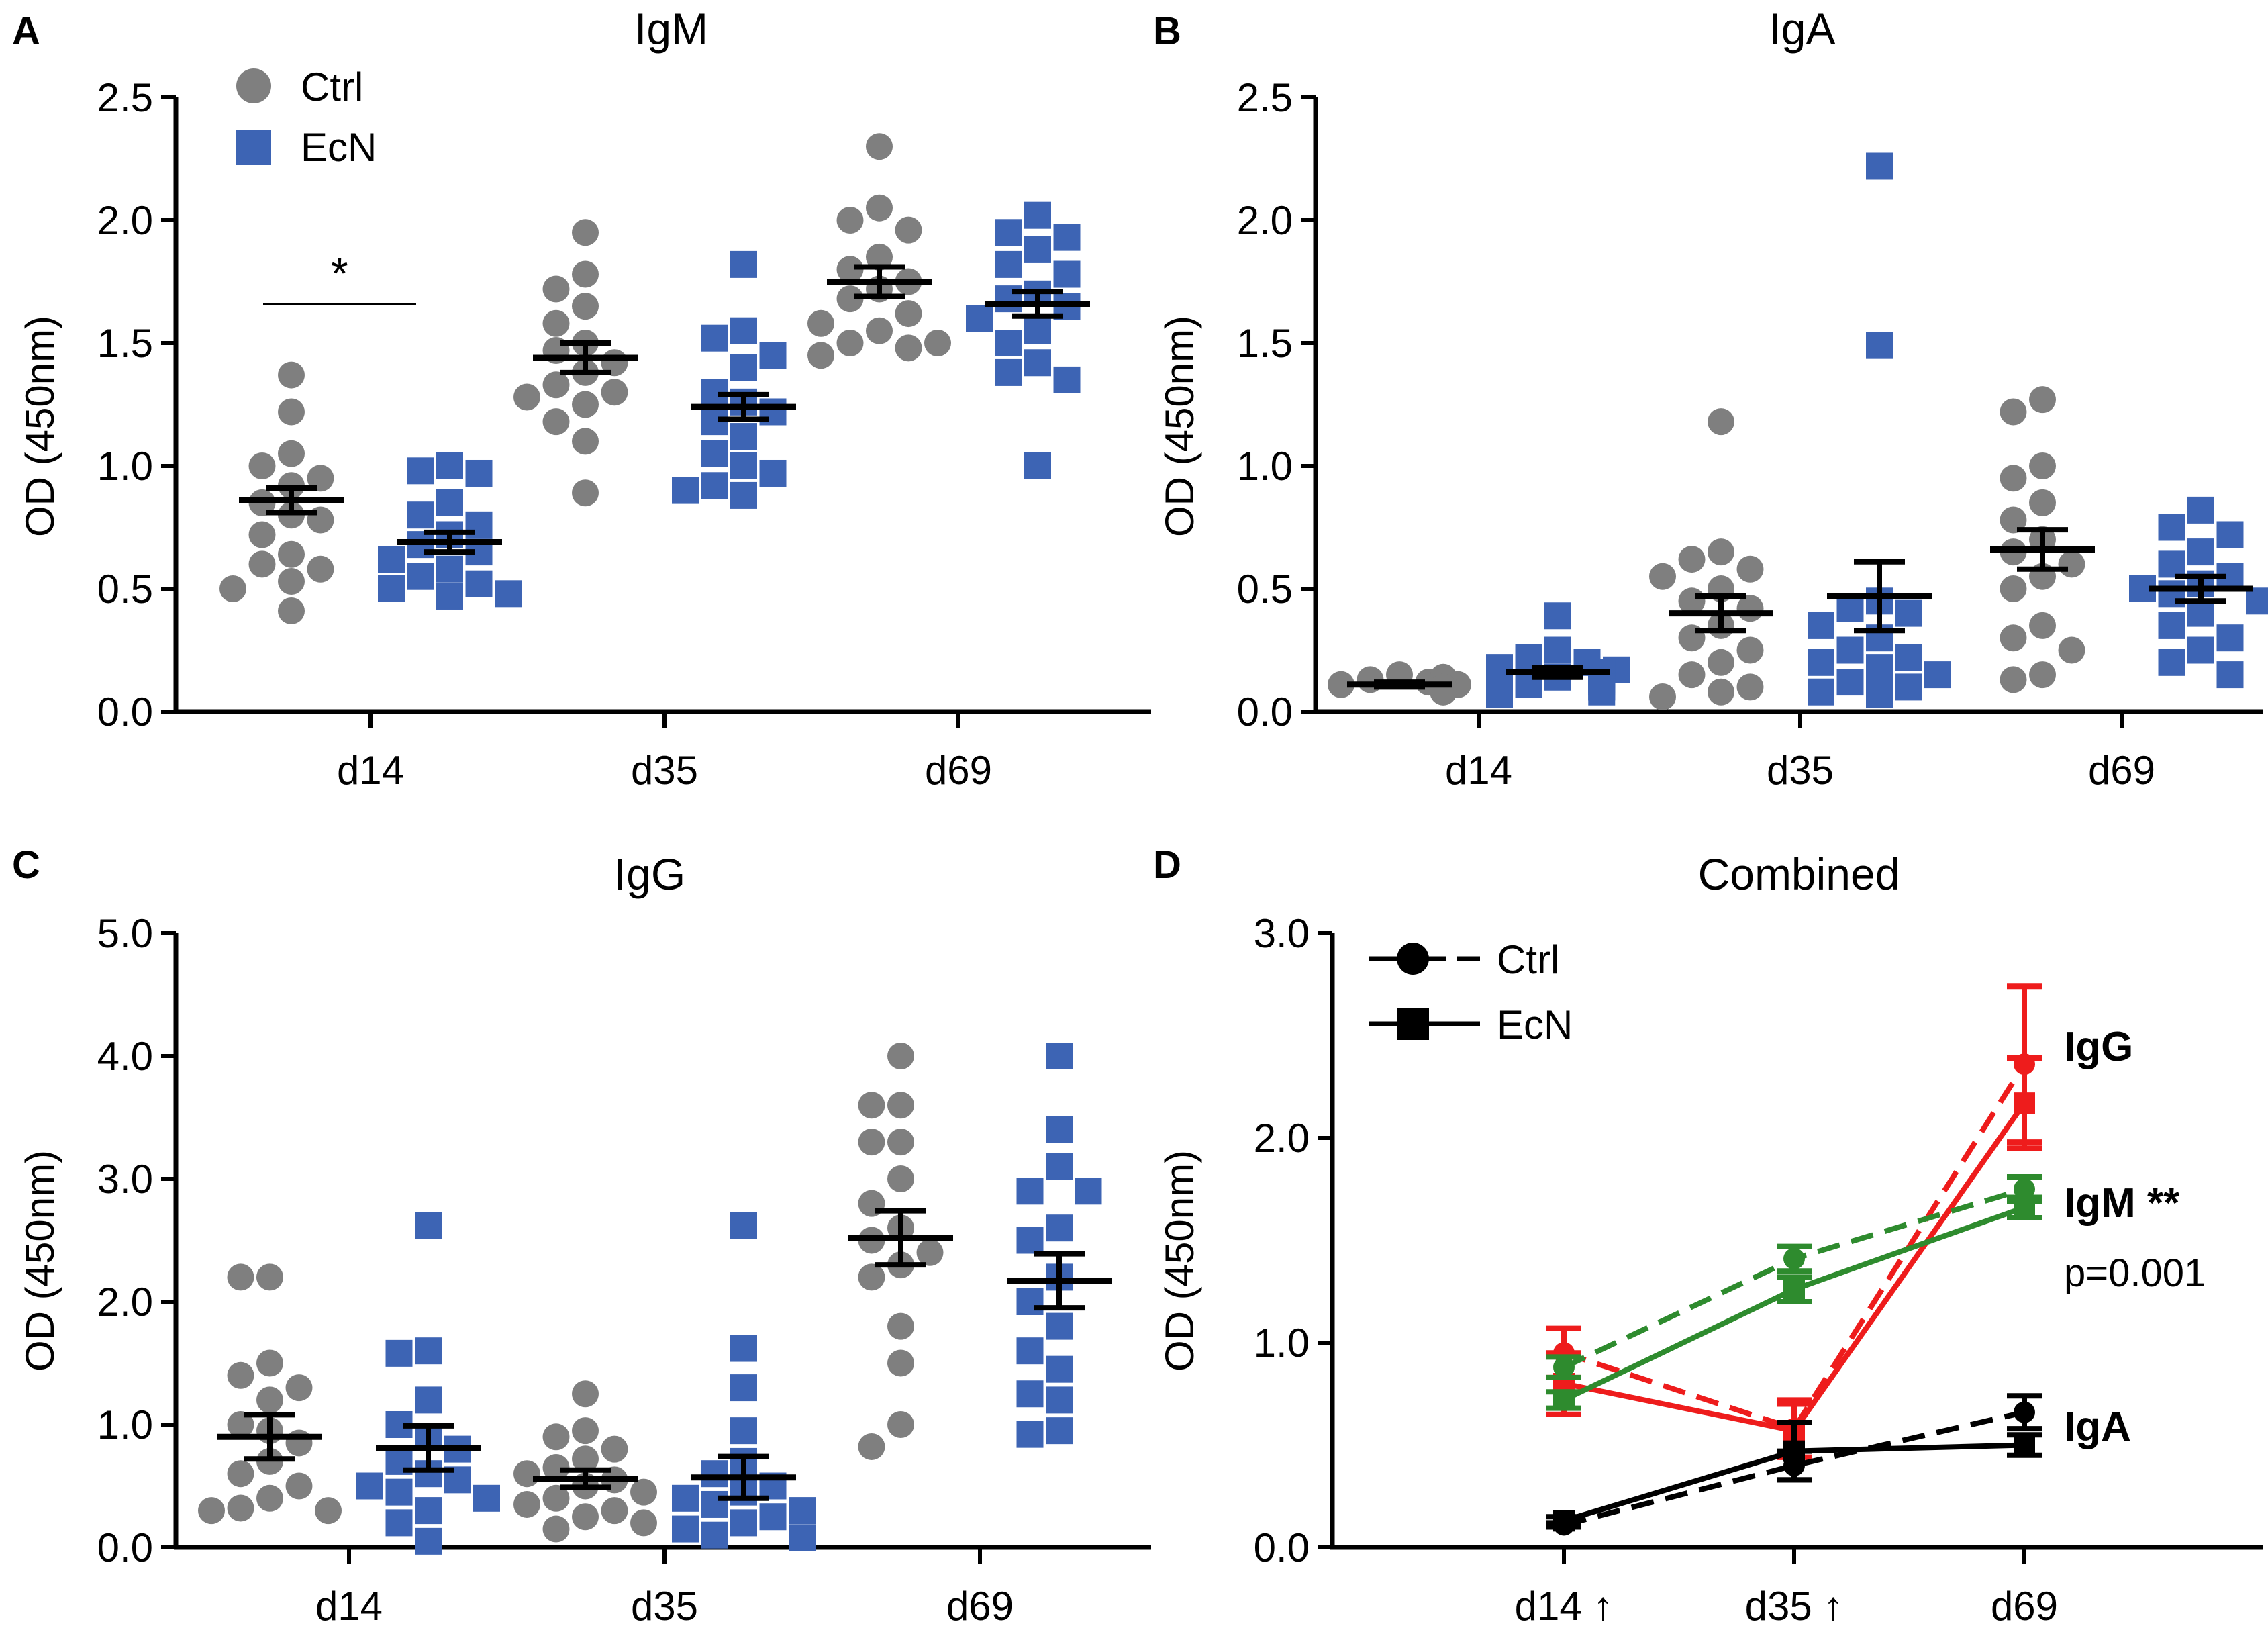 This screenshot has height=1632, width=2268. Describe the element at coordinates (1265, 466) in the screenshot. I see `panel-b-ytick-2: 1.0` at that location.